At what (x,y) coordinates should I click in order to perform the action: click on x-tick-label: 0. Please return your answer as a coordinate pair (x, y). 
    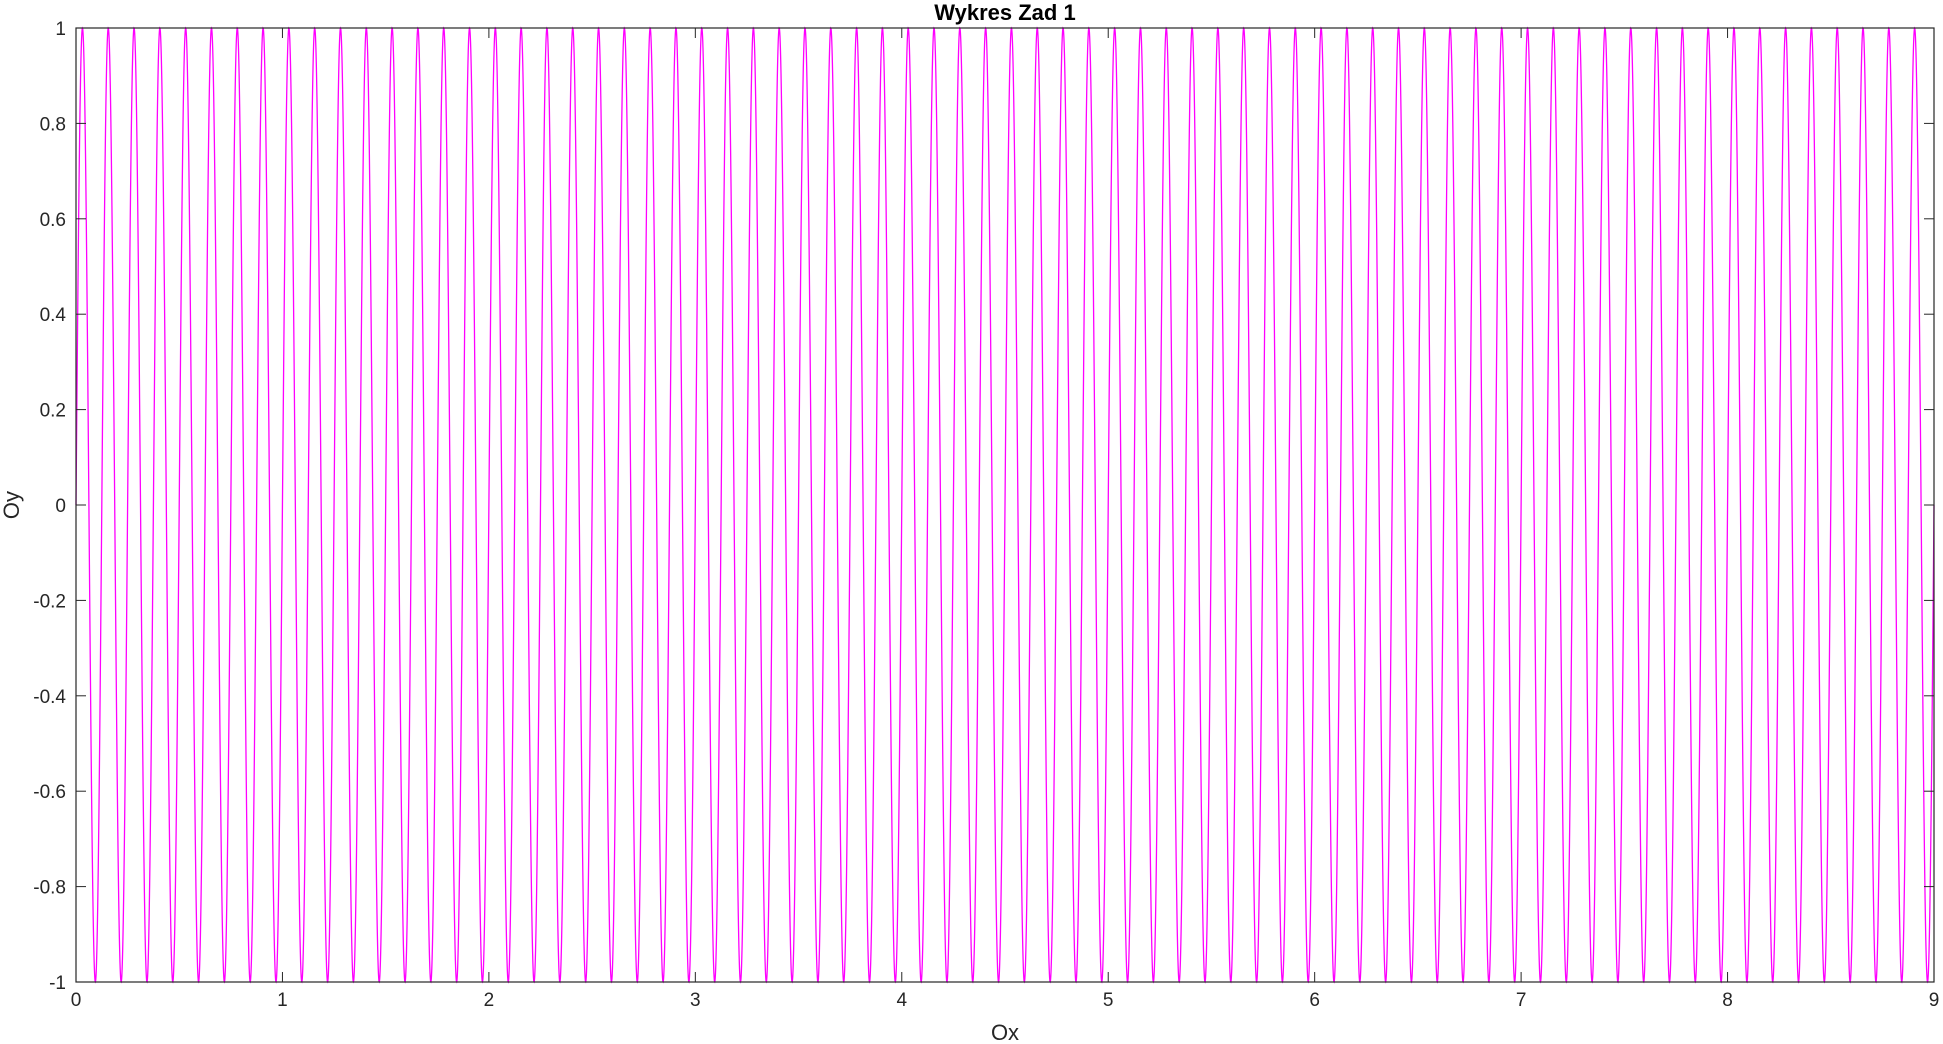
    Looking at the image, I should click on (76, 1000).